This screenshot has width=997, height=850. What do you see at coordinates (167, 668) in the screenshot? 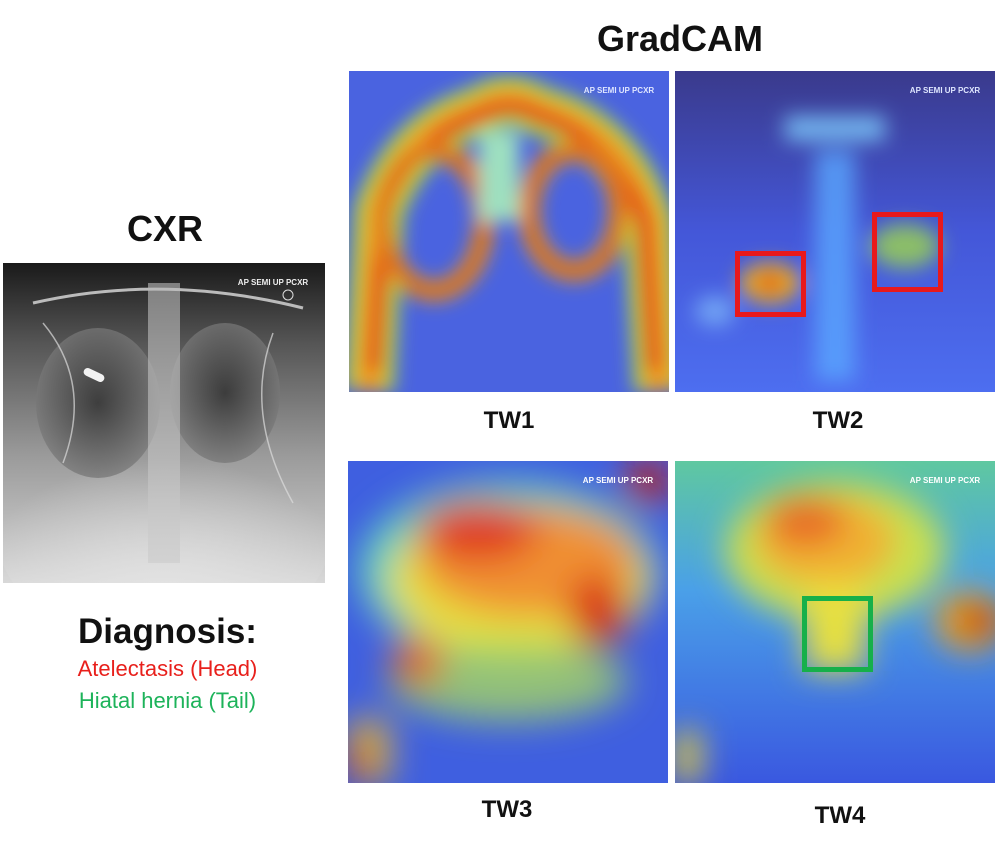
I see `diagnosis-head: Atelectasis (Head)` at bounding box center [167, 668].